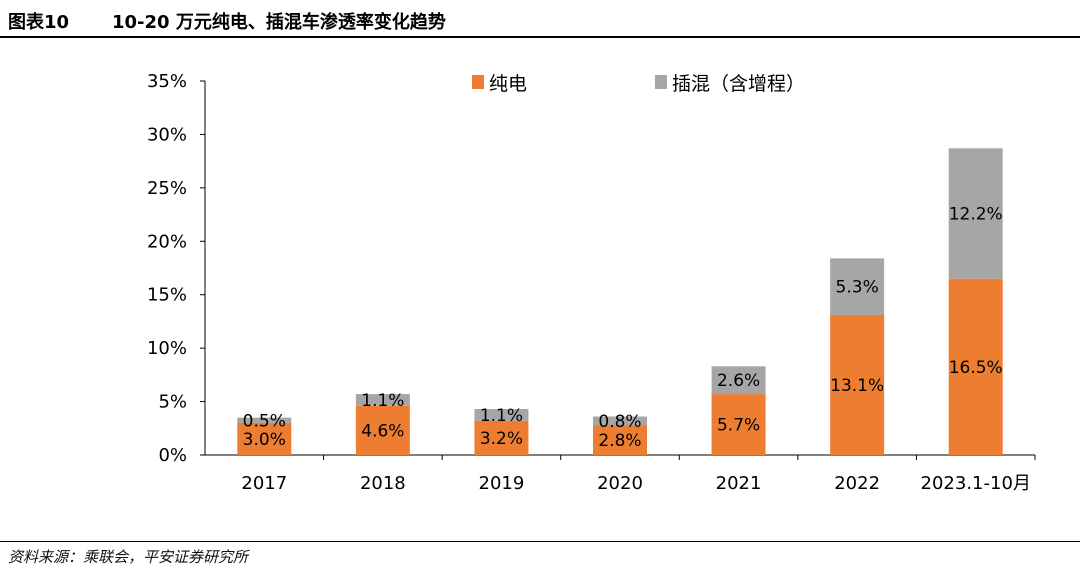 This screenshot has height=569, width=1080. Describe the element at coordinates (264, 483) in the screenshot. I see `x-tick-label: 2017` at that location.